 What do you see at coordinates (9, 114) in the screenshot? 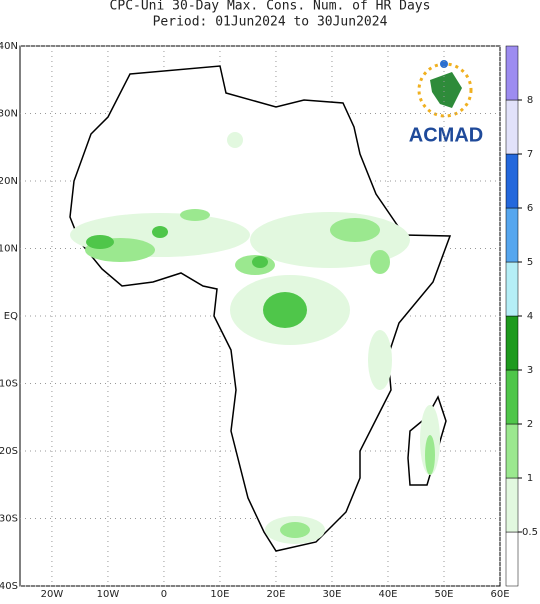
I see `y-tick-label: 30N` at bounding box center [9, 114].